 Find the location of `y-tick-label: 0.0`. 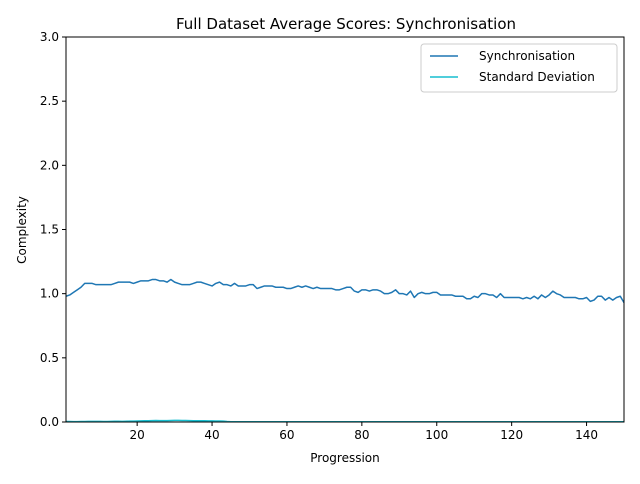

y-tick-label: 0.0 is located at coordinates (49, 422).